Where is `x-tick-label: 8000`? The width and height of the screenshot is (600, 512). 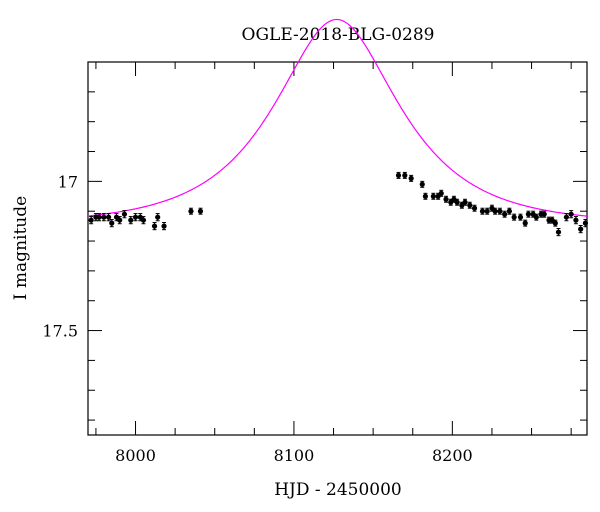
x-tick-label: 8000 is located at coordinates (135, 455).